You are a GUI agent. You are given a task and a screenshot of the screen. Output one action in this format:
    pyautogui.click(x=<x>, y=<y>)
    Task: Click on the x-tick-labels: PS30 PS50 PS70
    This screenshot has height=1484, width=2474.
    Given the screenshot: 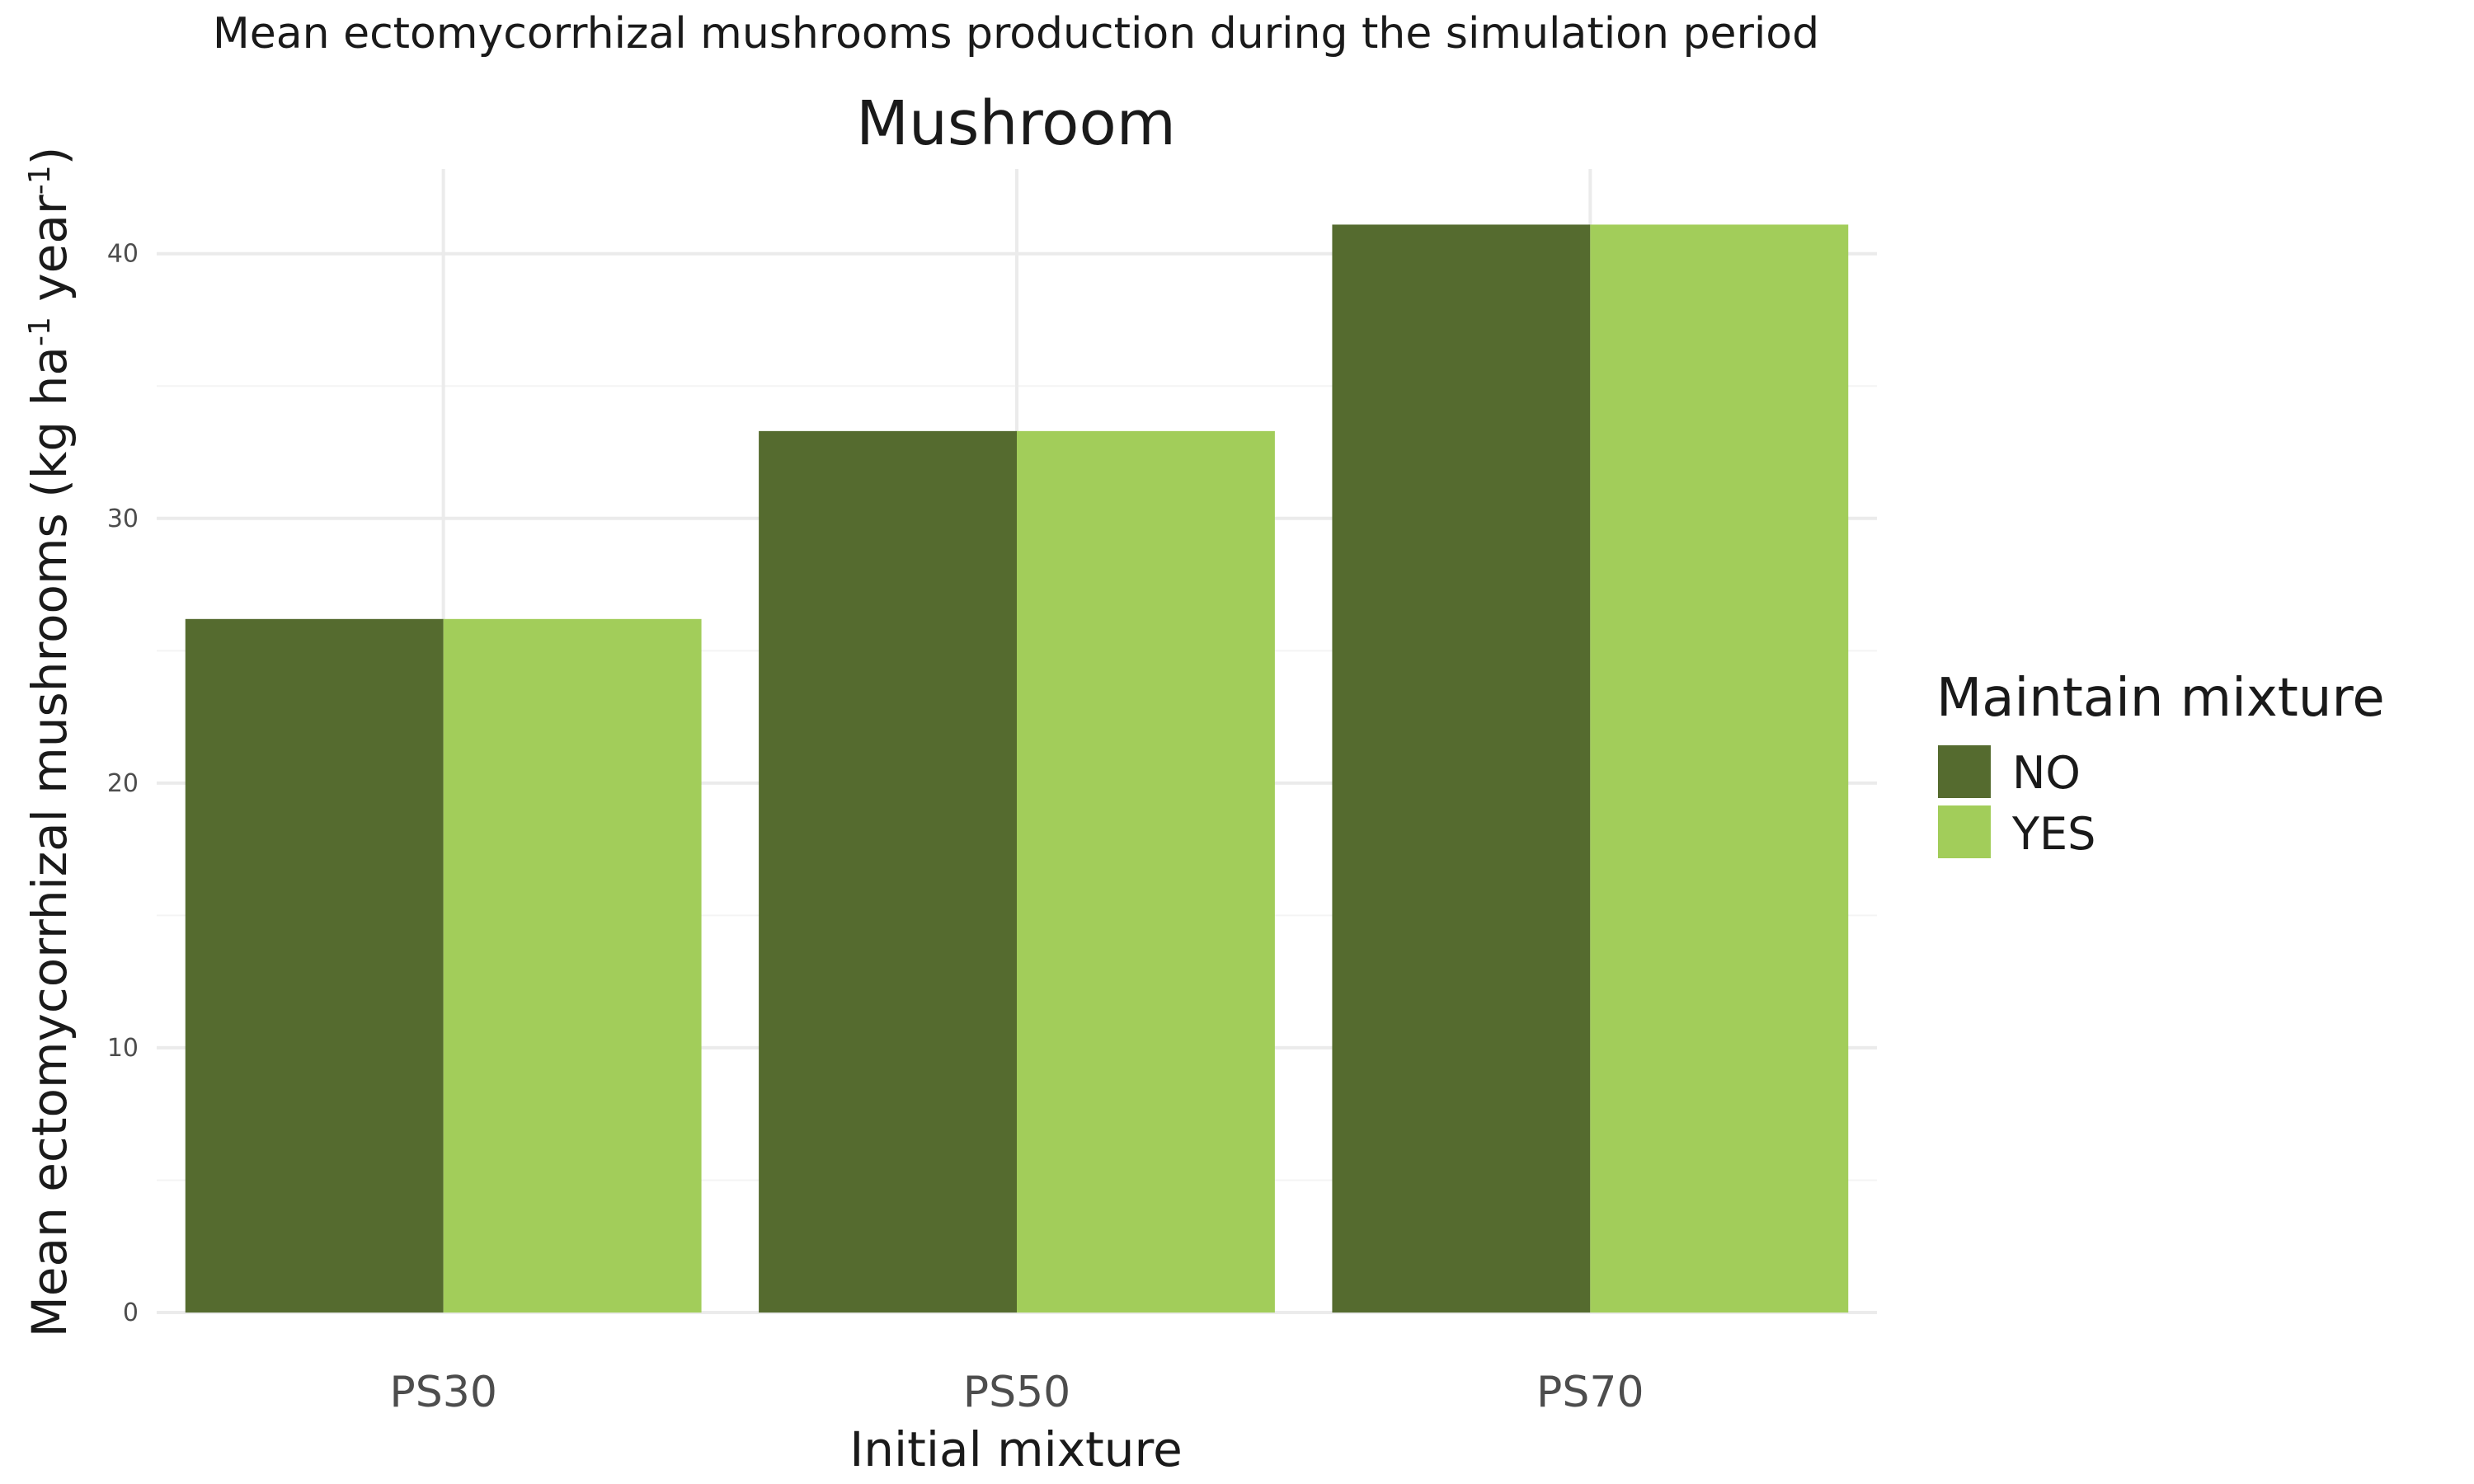 What is the action you would take?
    pyautogui.click(x=1016, y=1392)
    